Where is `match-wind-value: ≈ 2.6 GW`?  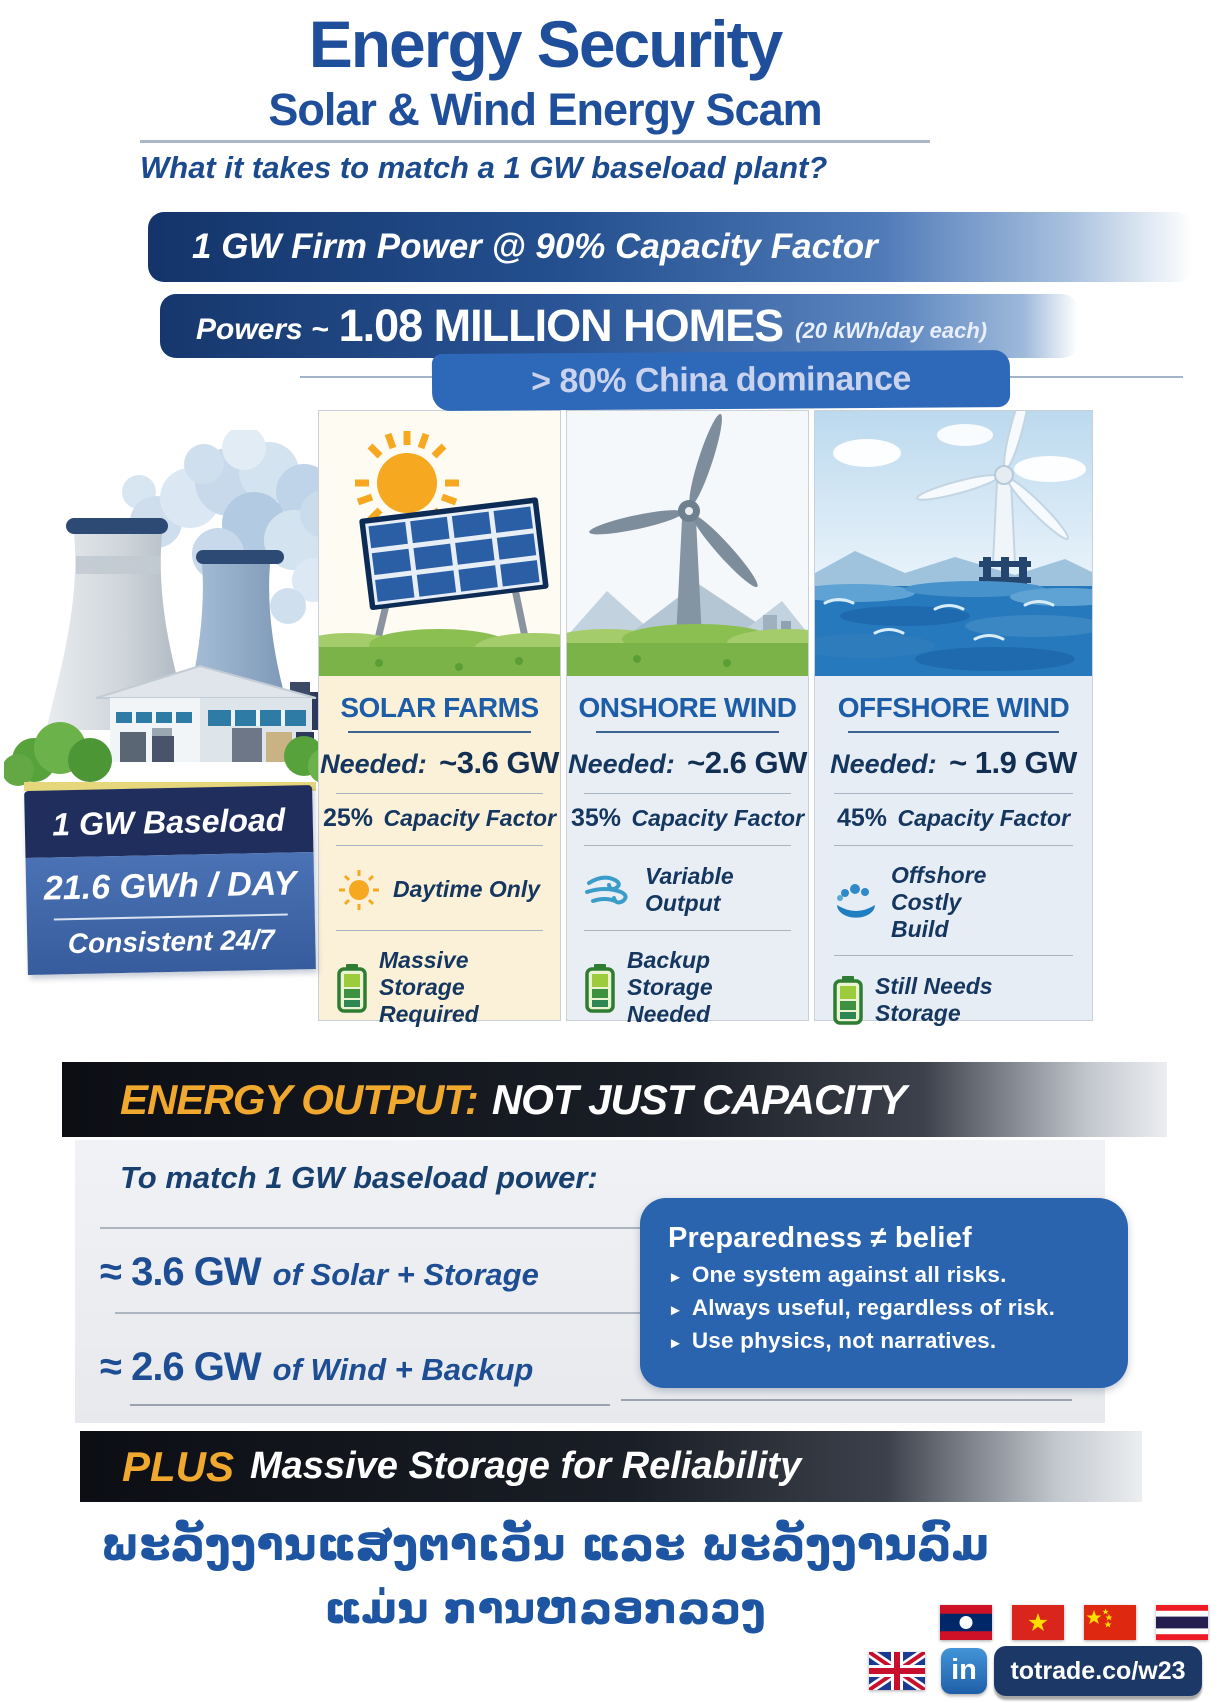 match-wind-value: ≈ 2.6 GW is located at coordinates (181, 1367).